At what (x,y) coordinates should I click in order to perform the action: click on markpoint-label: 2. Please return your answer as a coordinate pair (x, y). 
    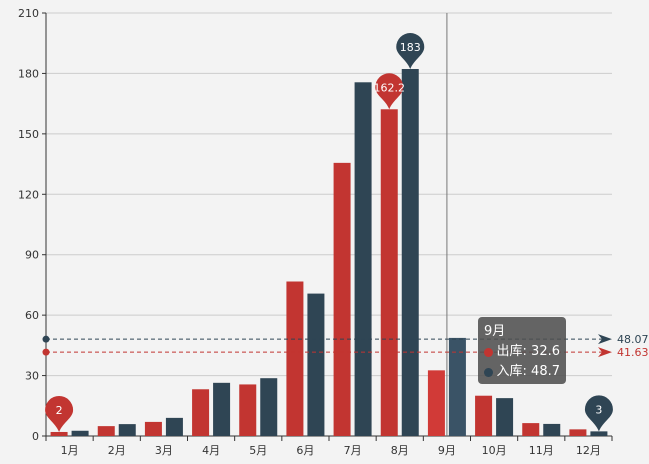
    Looking at the image, I should click on (59, 410).